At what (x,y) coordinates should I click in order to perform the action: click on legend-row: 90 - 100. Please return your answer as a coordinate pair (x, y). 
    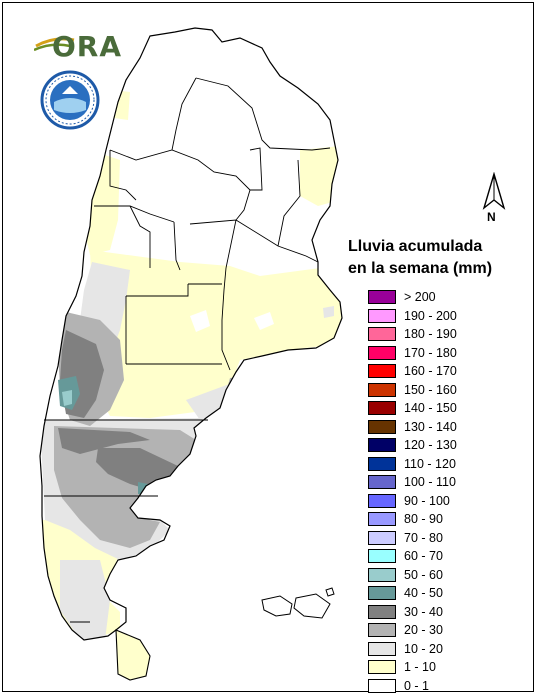
    Looking at the image, I should click on (412, 501).